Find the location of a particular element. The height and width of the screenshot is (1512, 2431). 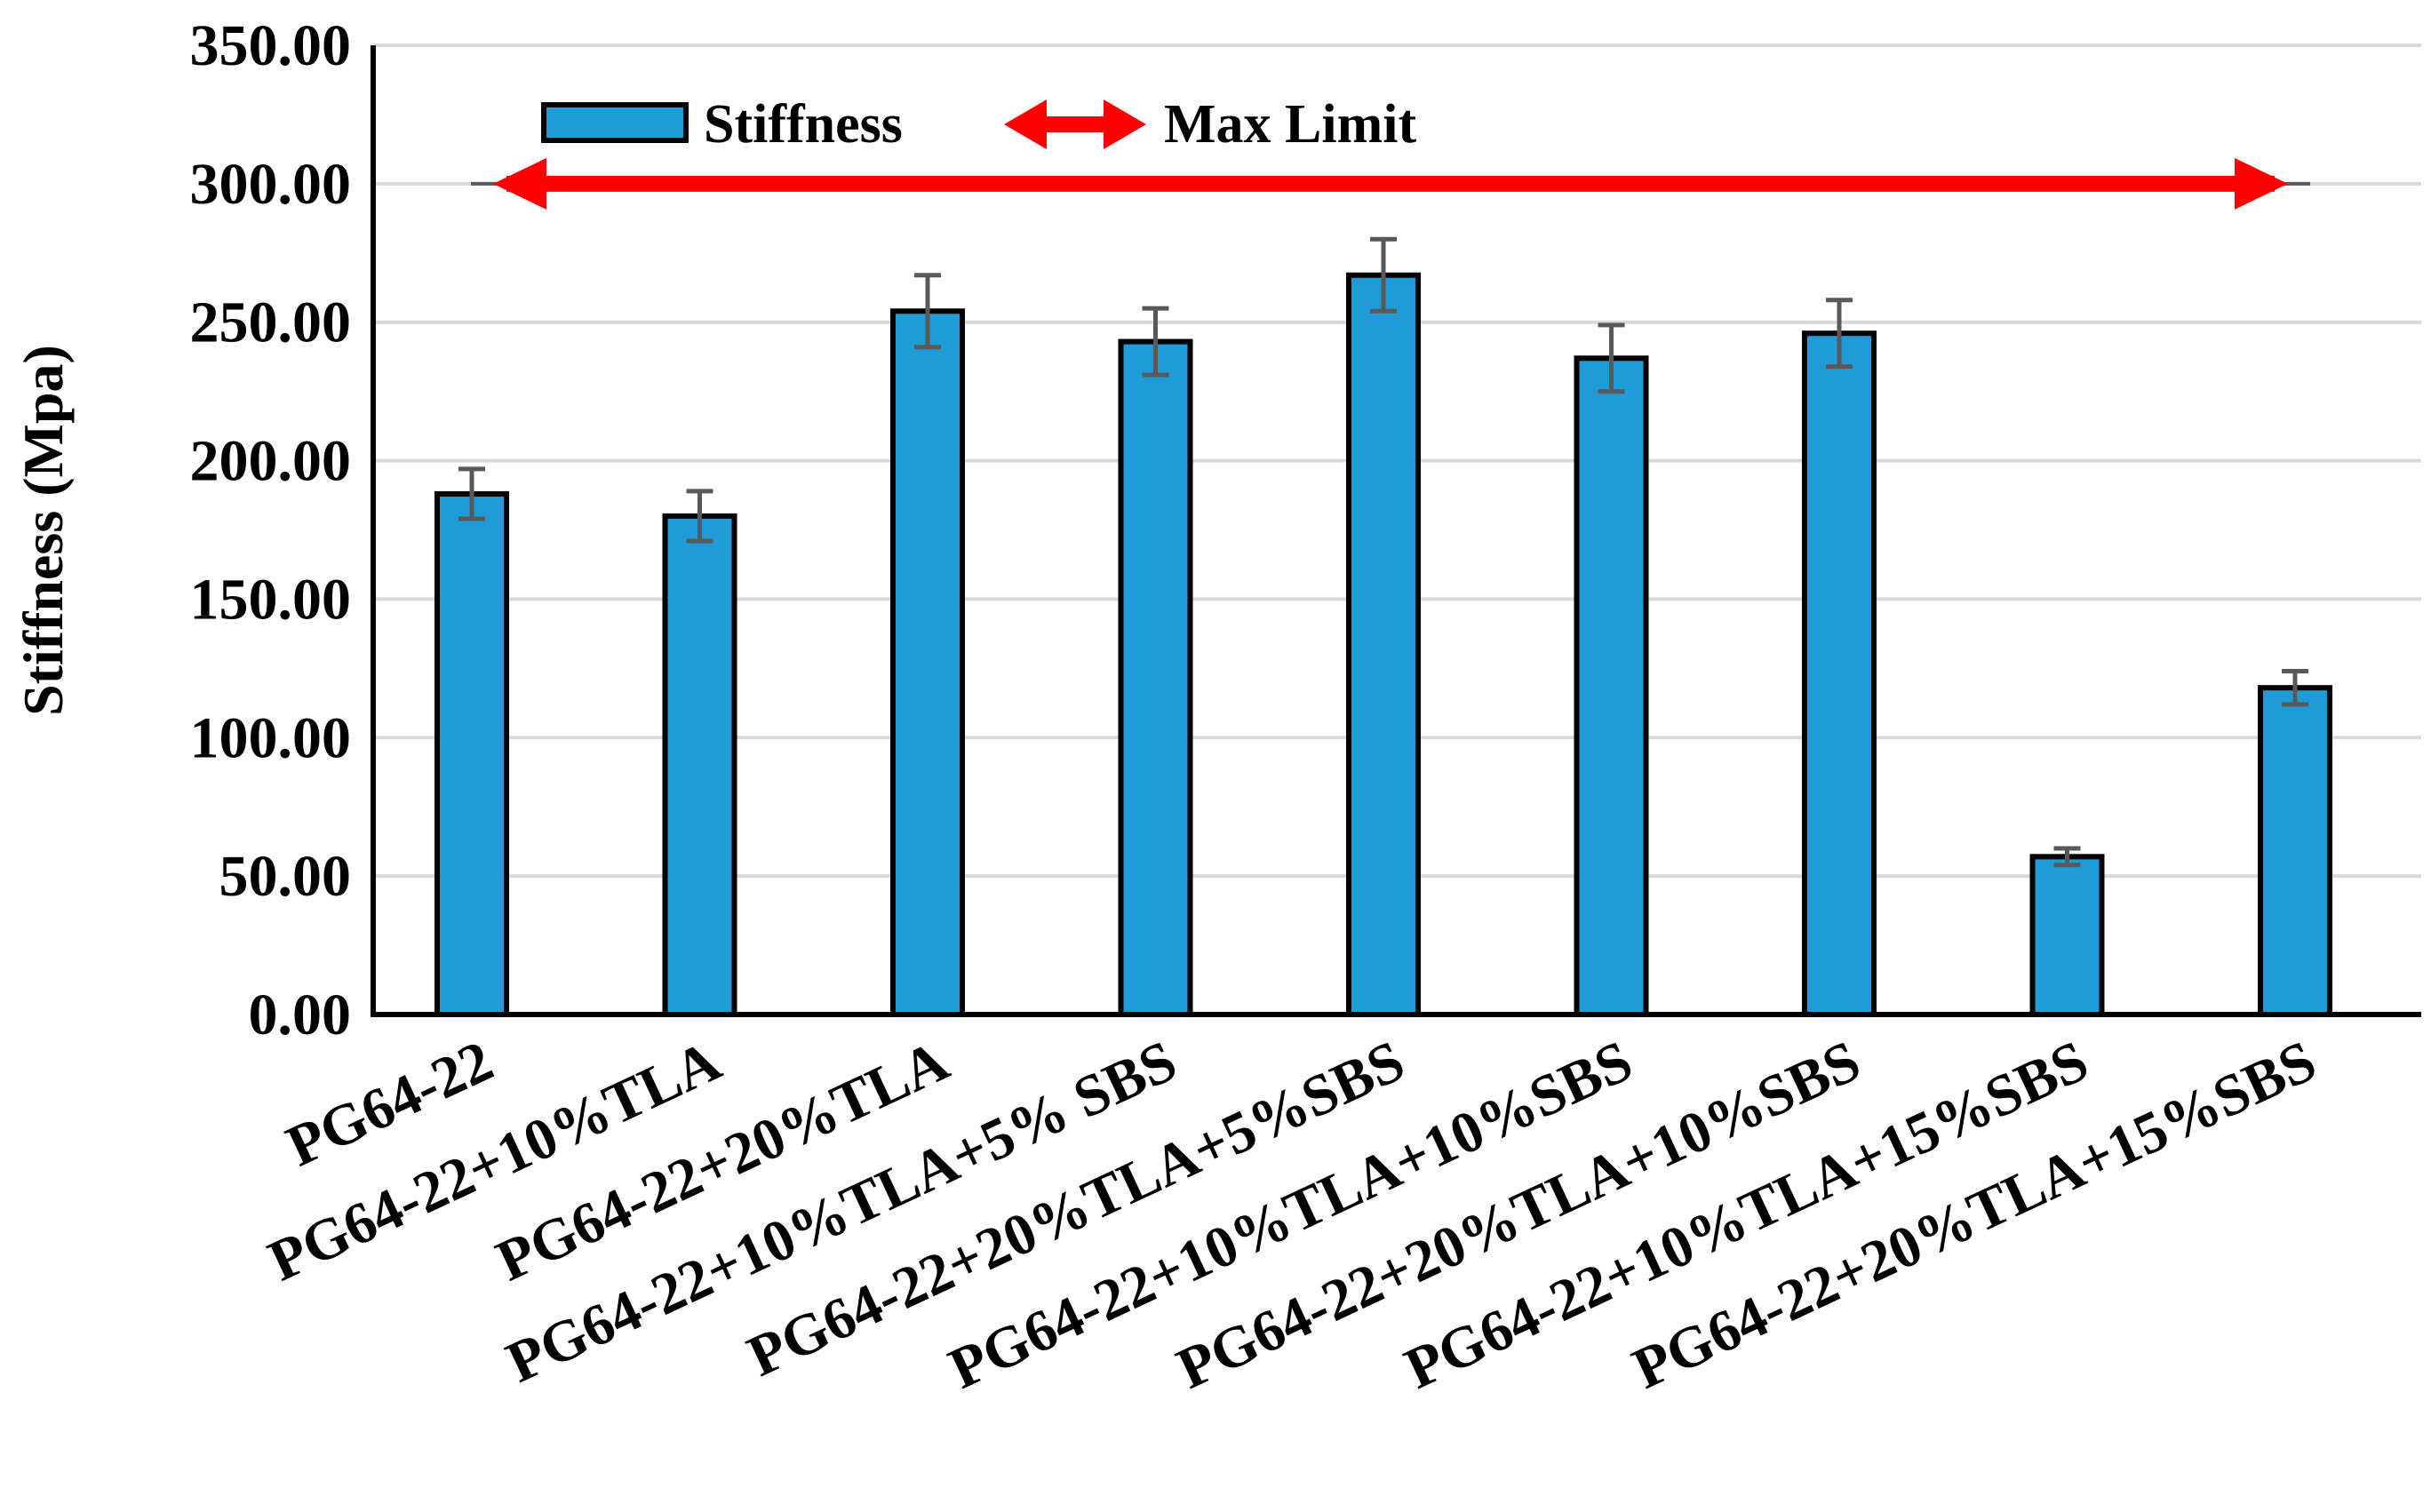

max-limit-line is located at coordinates (1390, 183).